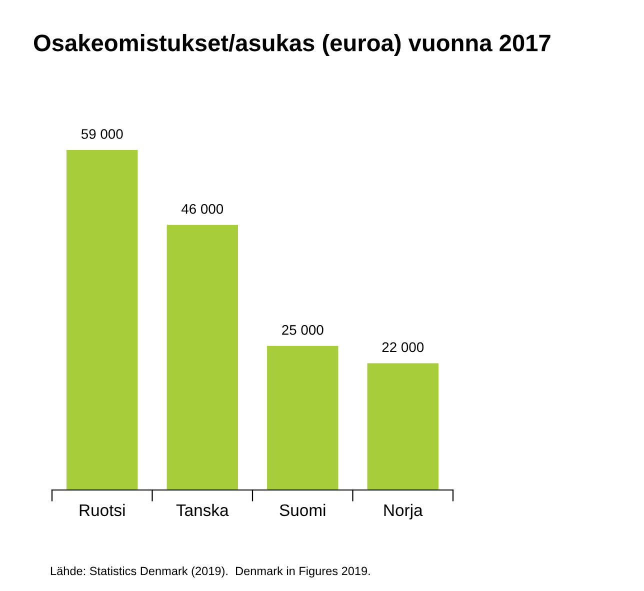 This screenshot has height=591, width=644. Describe the element at coordinates (202, 209) in the screenshot. I see `data-label: 46 000` at that location.